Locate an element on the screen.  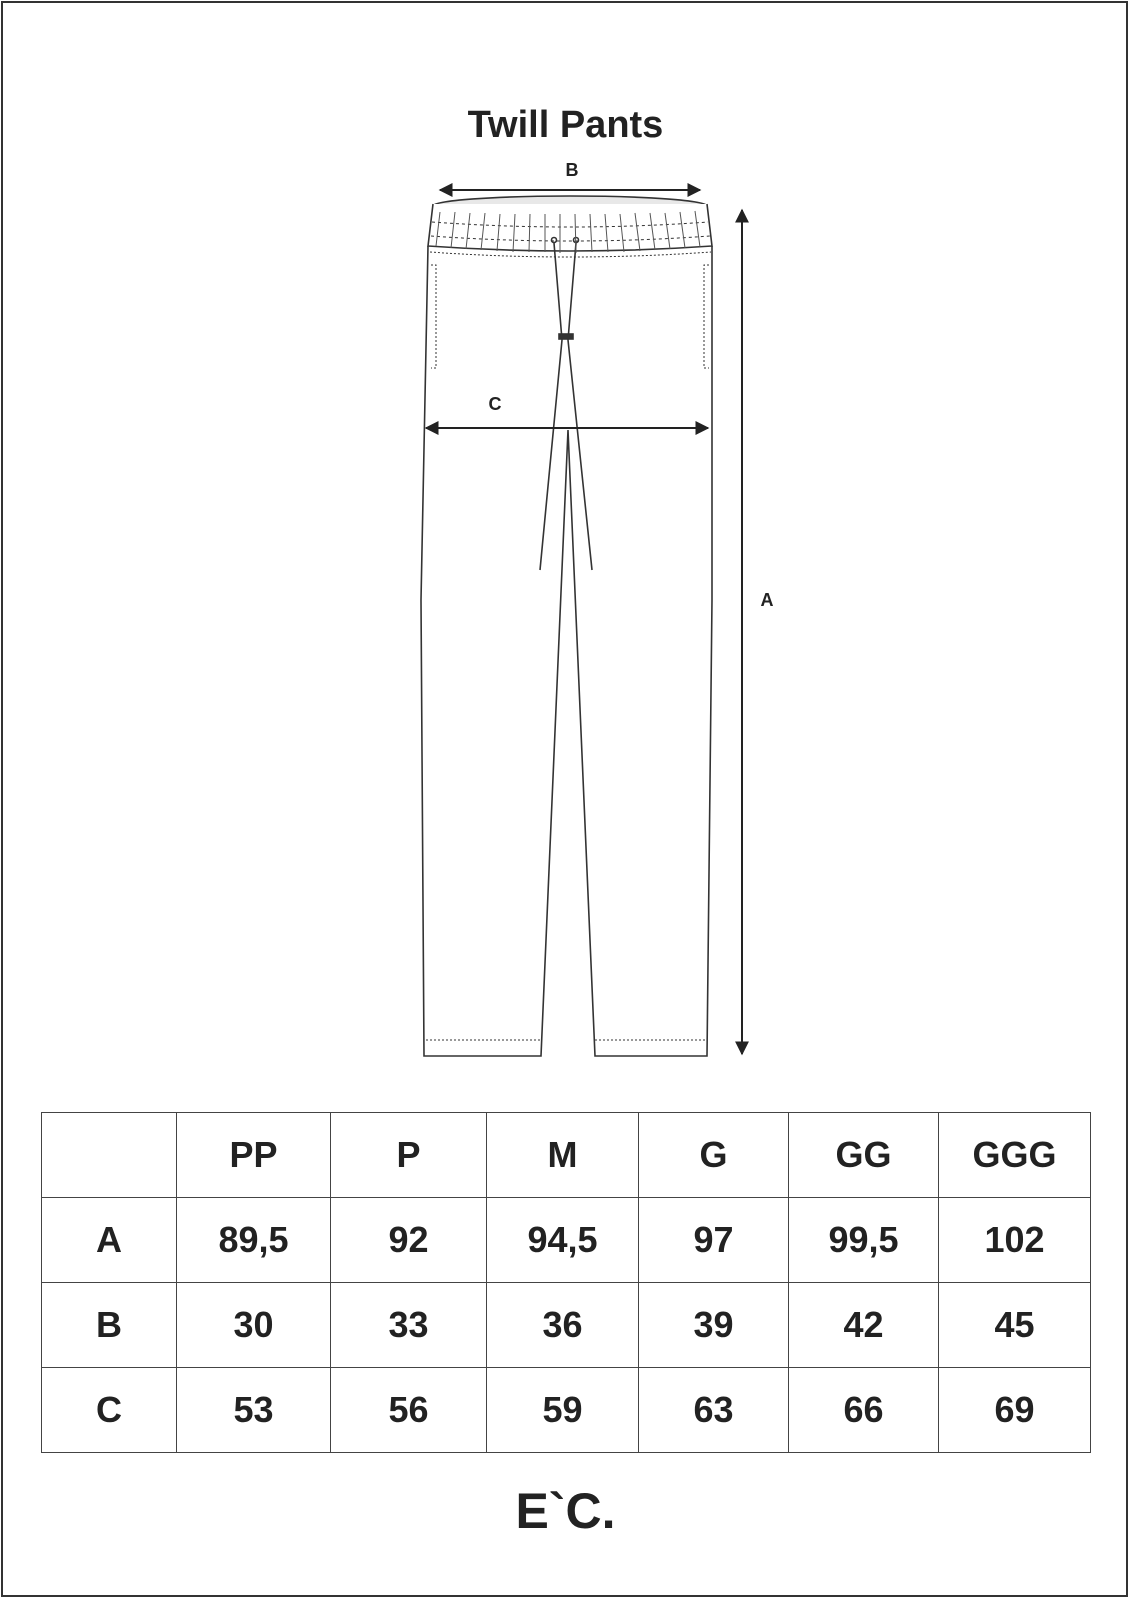
header-cell: P is located at coordinates (408, 1155).